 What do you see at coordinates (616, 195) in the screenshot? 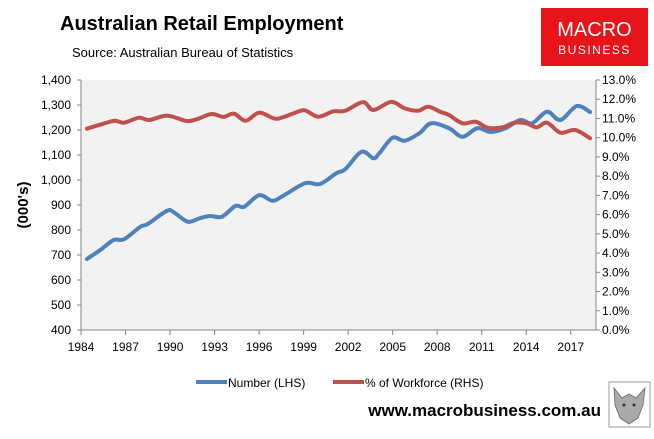
I see `y2-tick-label: 7.0%` at bounding box center [616, 195].